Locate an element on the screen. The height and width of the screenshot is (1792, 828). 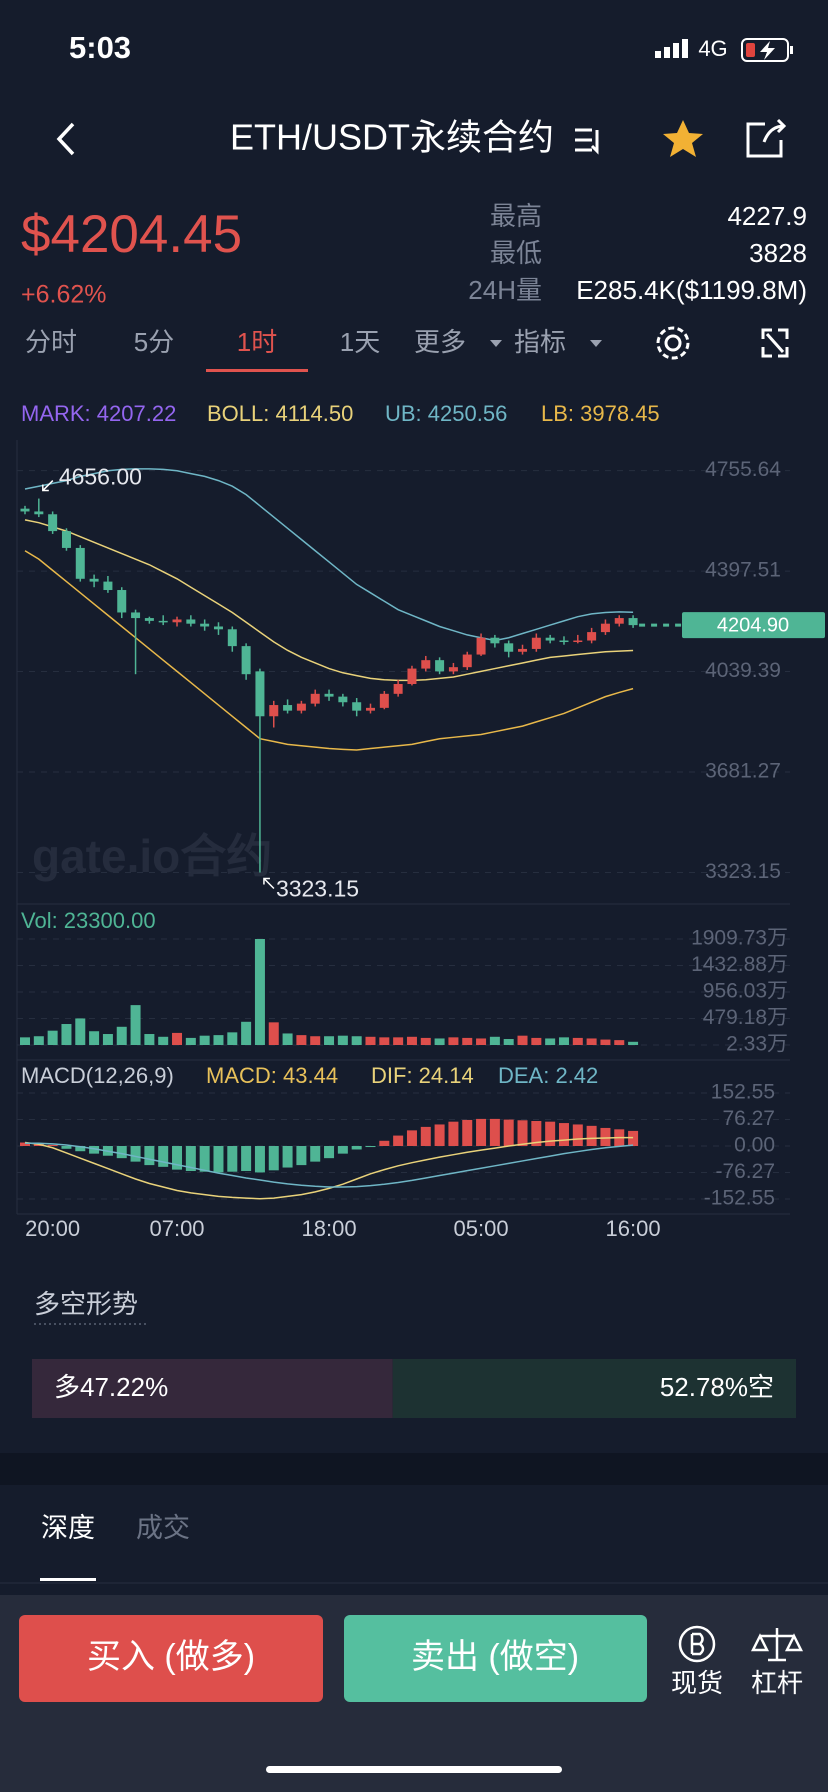
indicator-value: DIF: 24.14 is located at coordinates (422, 1075).